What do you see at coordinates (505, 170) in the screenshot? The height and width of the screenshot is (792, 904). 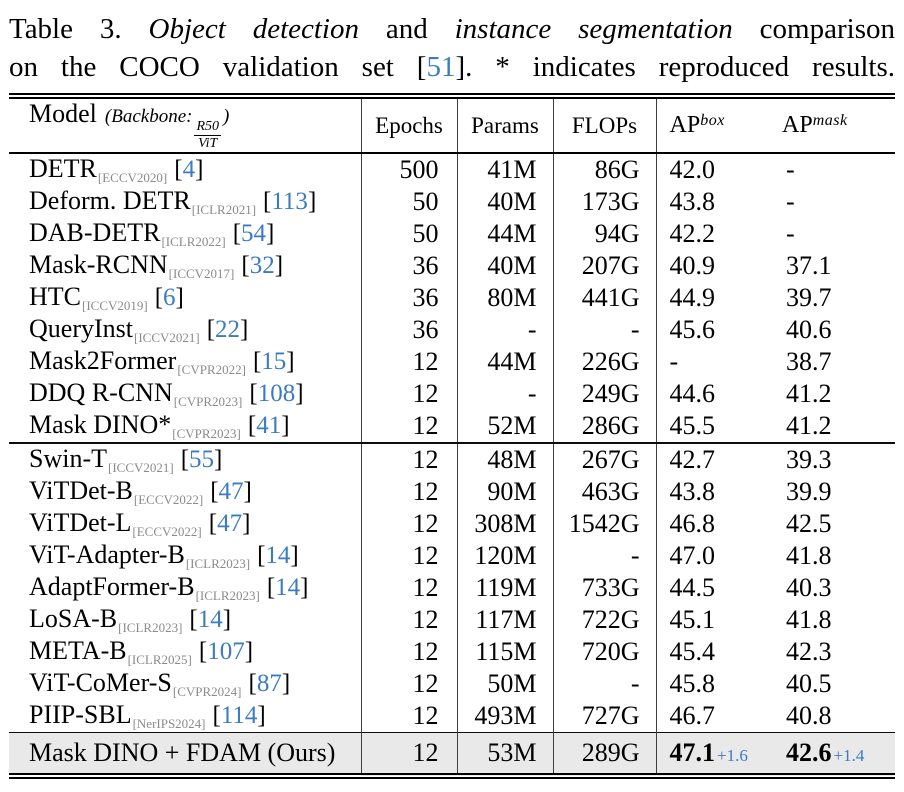 I see `params-cell: 41M` at bounding box center [505, 170].